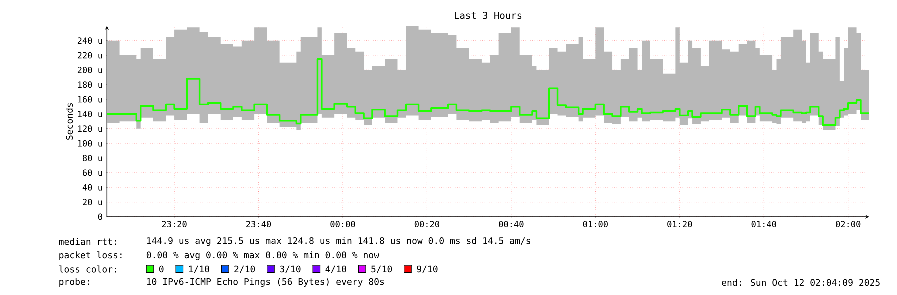 The image size is (897, 295). I want to click on text: packet loss:, so click(91, 256).